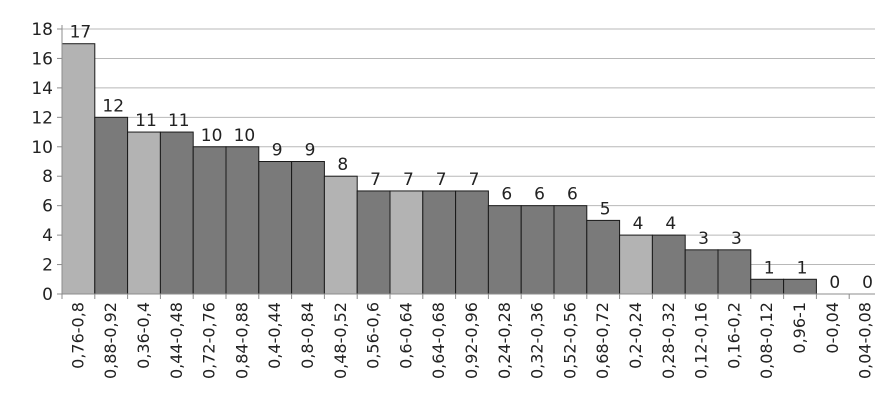 This screenshot has width=875, height=409. I want to click on category-label: 0,44-0,48, so click(176, 340).